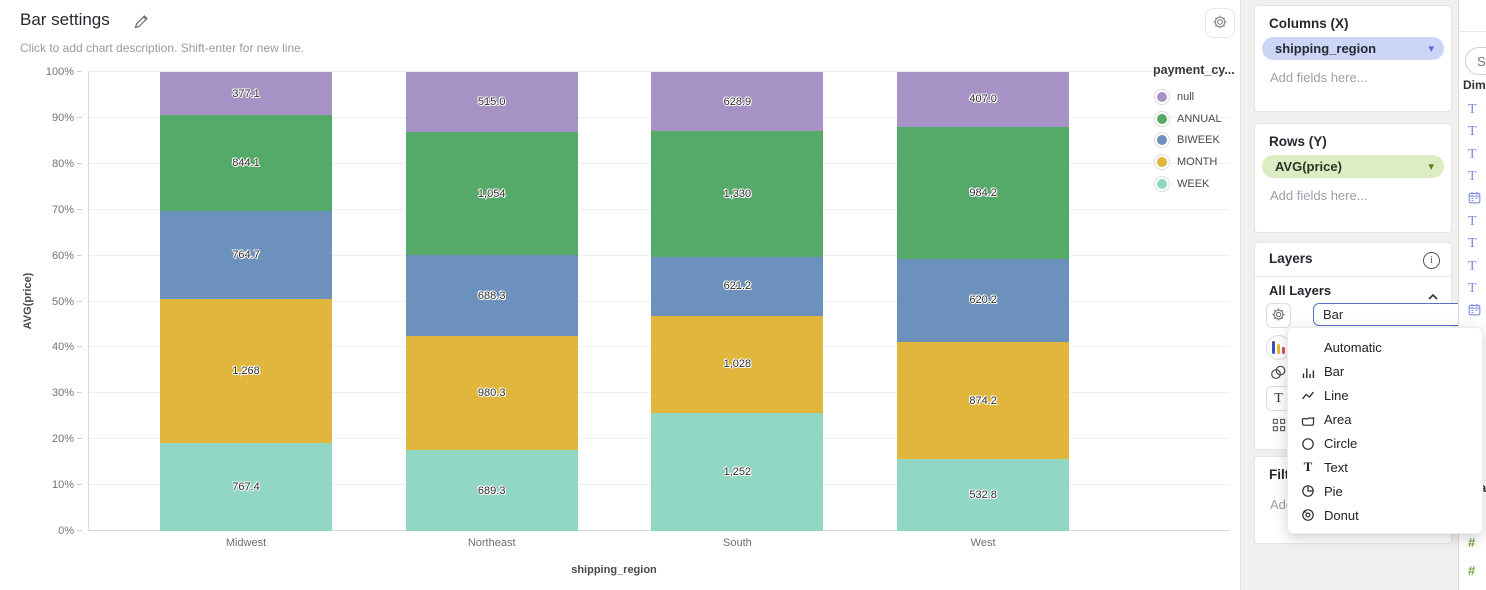 The image size is (1486, 590). I want to click on bar-segment: 1,028, so click(737, 364).